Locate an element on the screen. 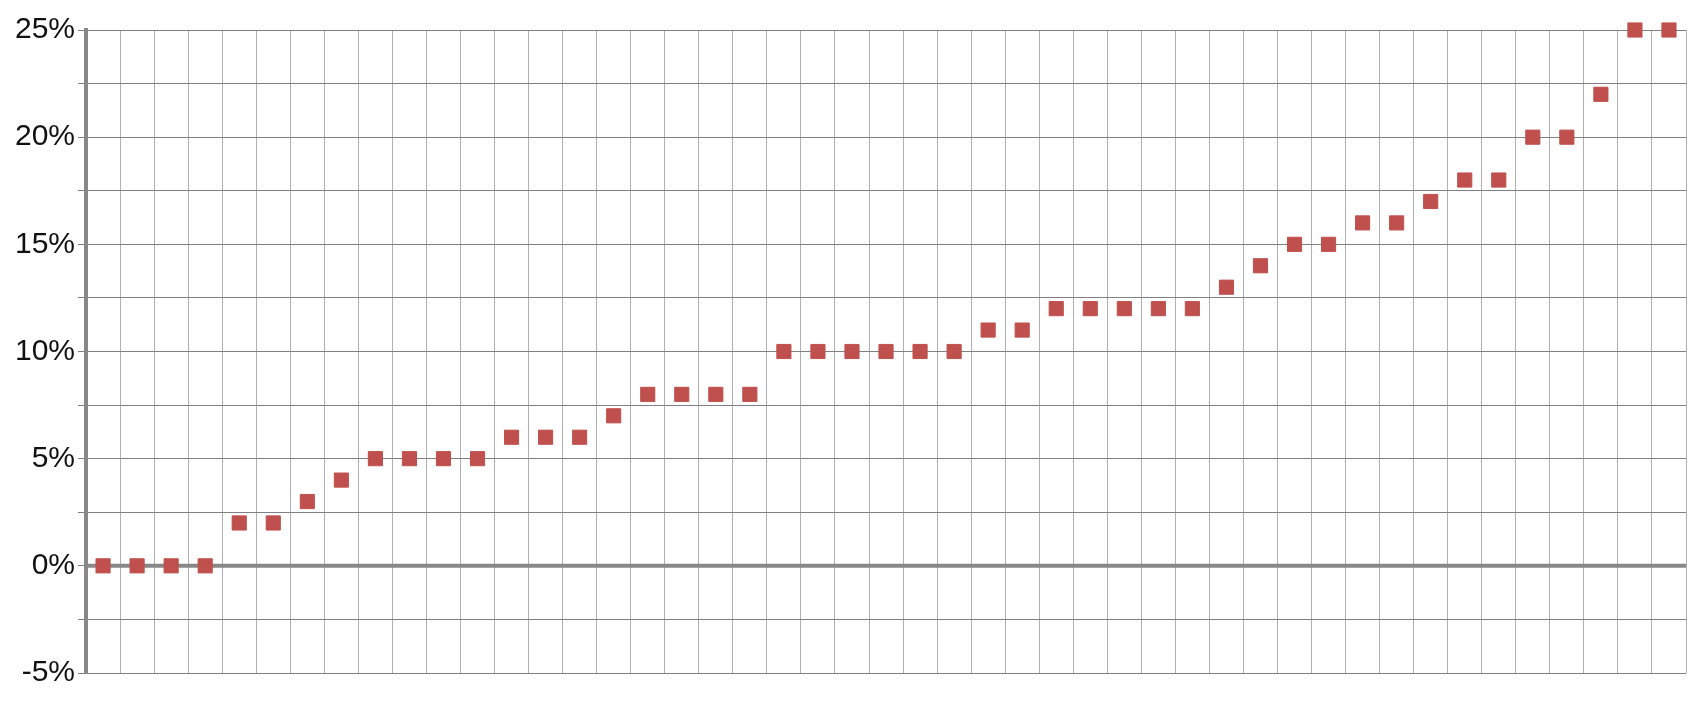 Image resolution: width=1707 pixels, height=704 pixels. y-tick-label: 5% is located at coordinates (53, 456).